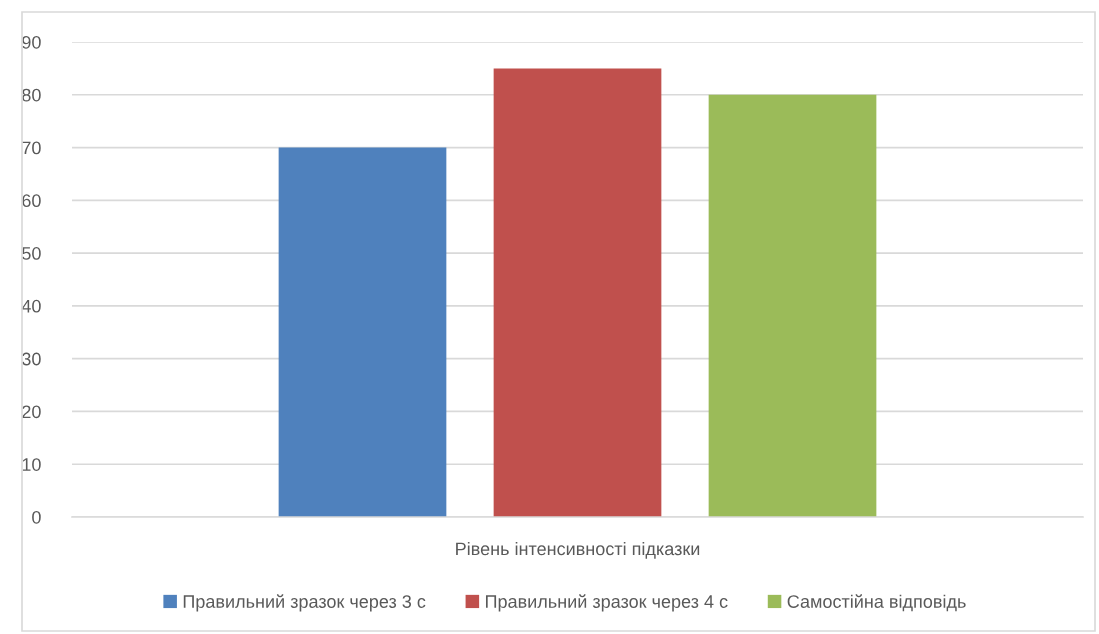 This screenshot has height=634, width=1099. Describe the element at coordinates (606, 603) in the screenshot. I see `legend-label: Правильний зразок через 4 с` at that location.